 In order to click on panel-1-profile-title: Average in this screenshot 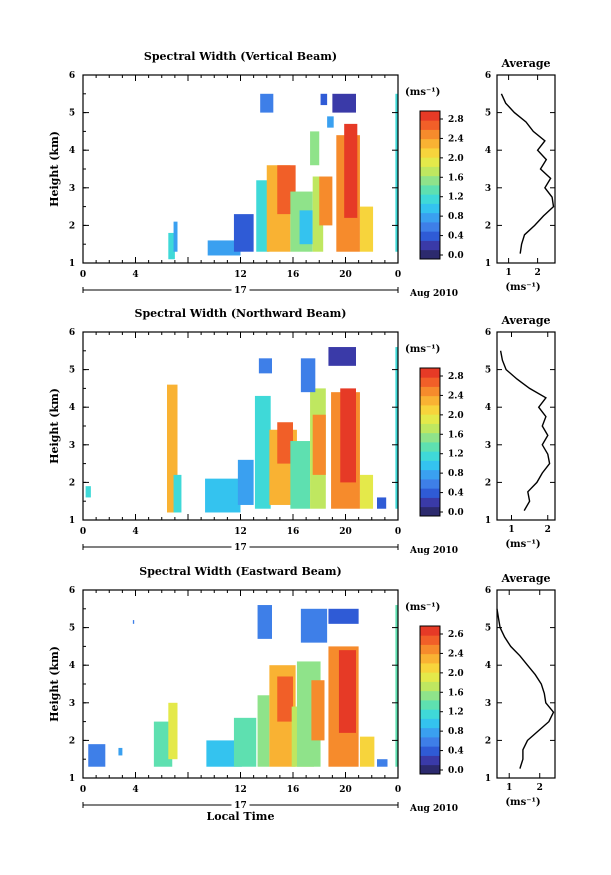, I will do `click(525, 63)`.